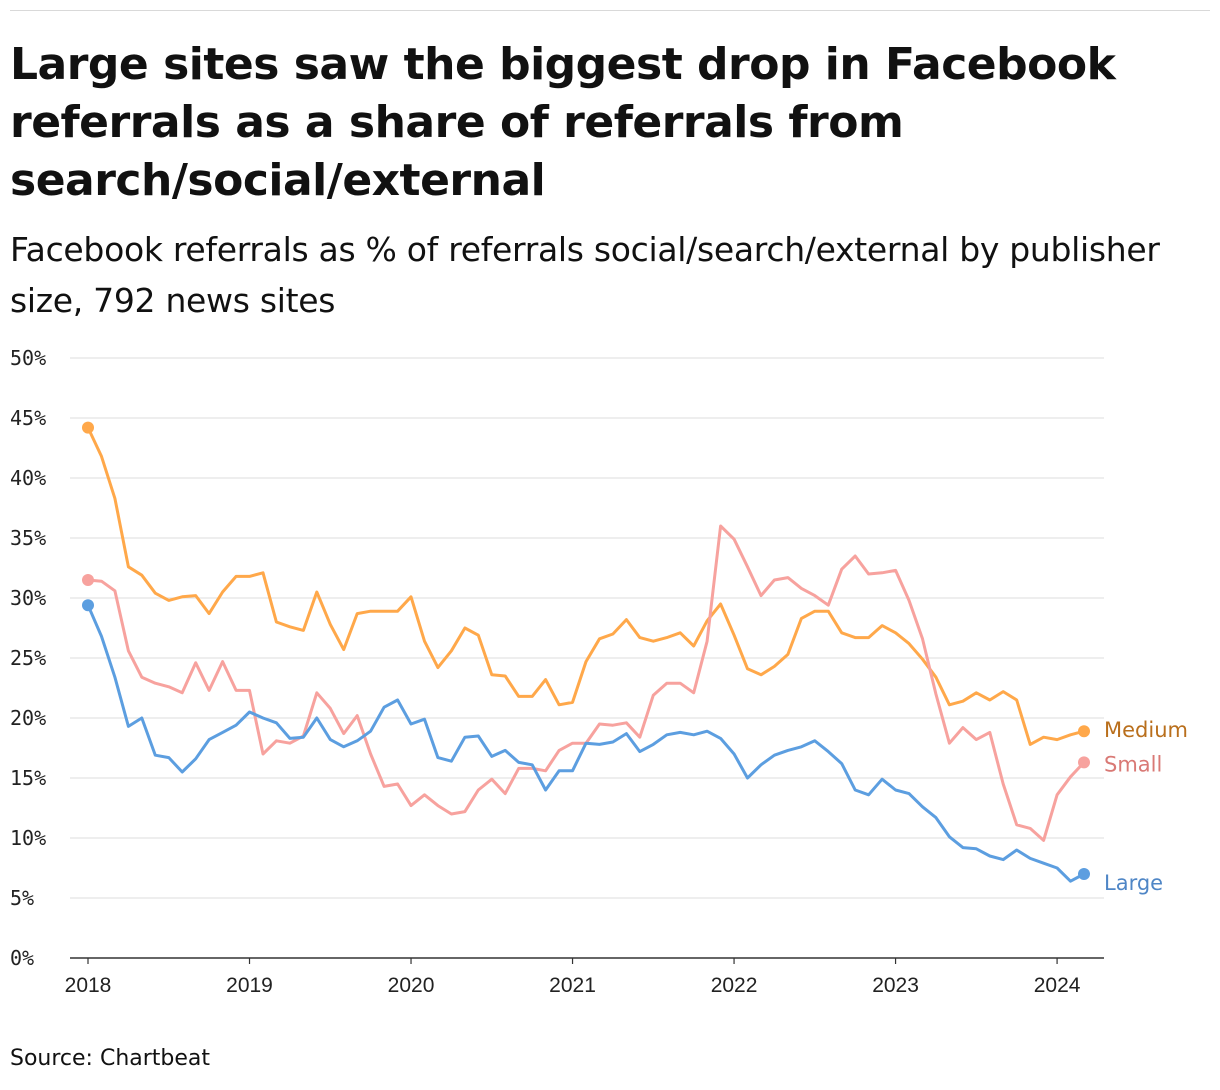 Image resolution: width=1220 pixels, height=1090 pixels. Describe the element at coordinates (28, 718) in the screenshot. I see `y-tick-label: 20%` at that location.